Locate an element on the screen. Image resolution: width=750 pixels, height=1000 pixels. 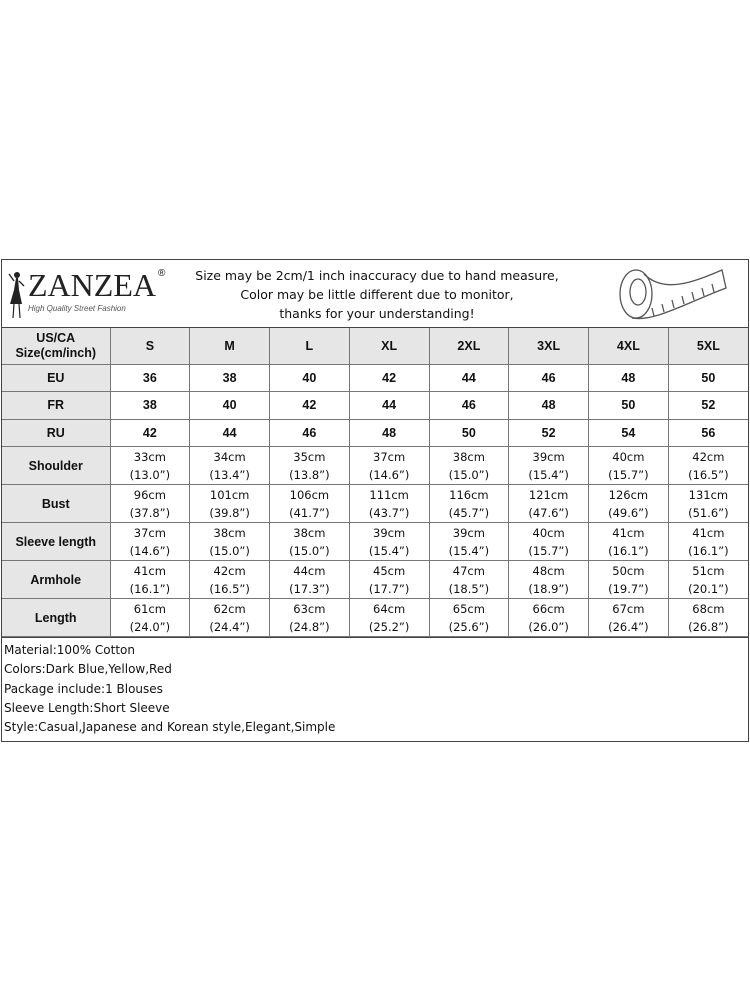
cm-value: 121cm is located at coordinates (548, 494).